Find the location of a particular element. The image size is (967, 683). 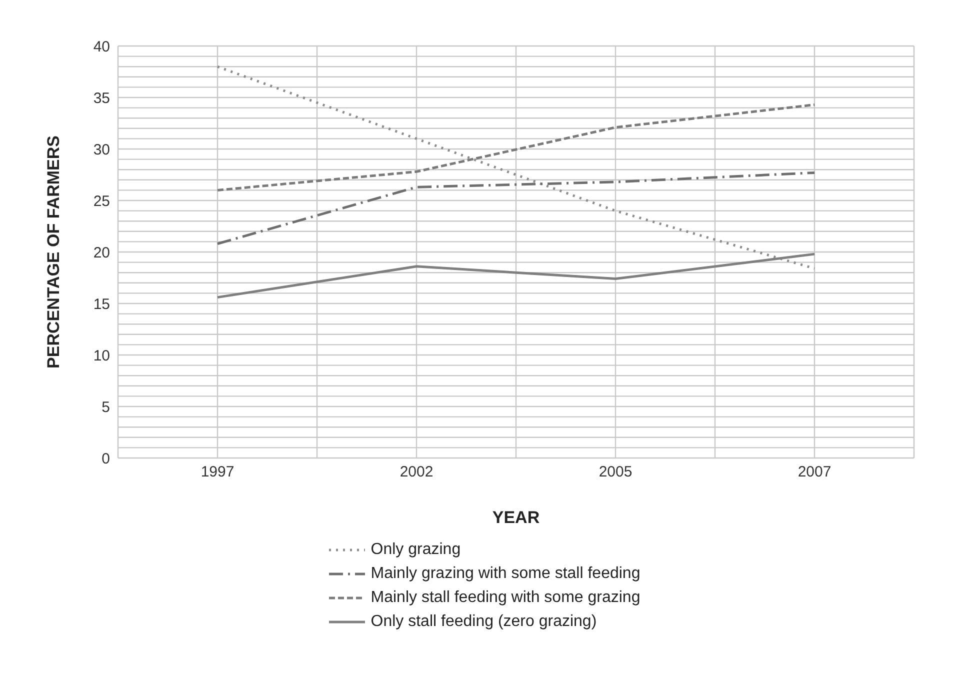

x-axis-title: YEAR is located at coordinates (516, 517).